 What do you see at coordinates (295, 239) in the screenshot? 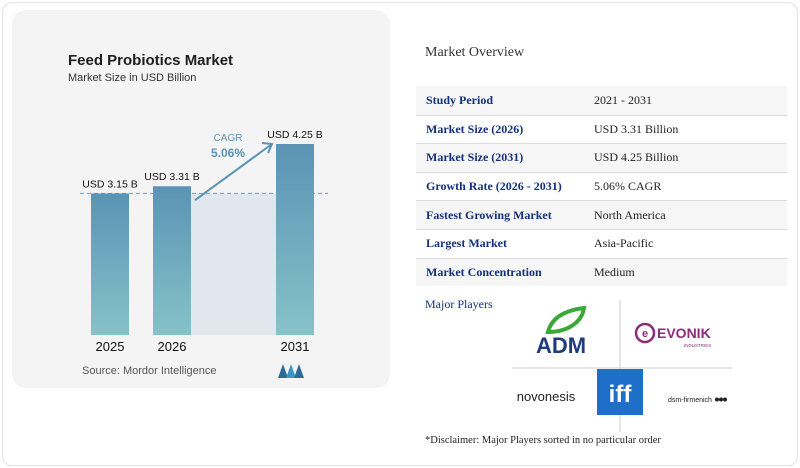
I see `bar-2031` at bounding box center [295, 239].